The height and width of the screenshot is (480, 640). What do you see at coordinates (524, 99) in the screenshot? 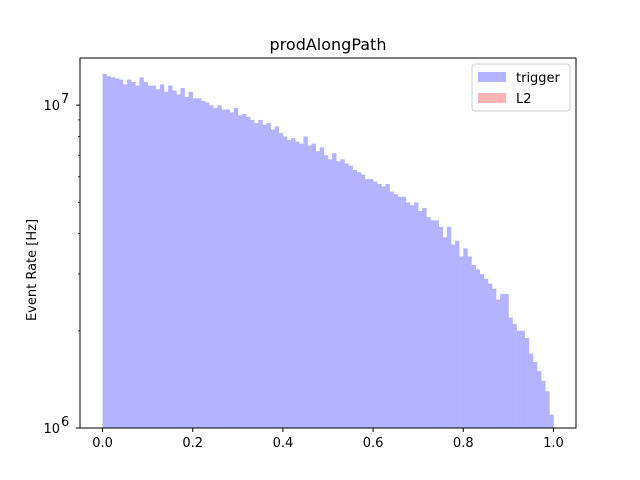
I see `legend-label: L2` at bounding box center [524, 99].